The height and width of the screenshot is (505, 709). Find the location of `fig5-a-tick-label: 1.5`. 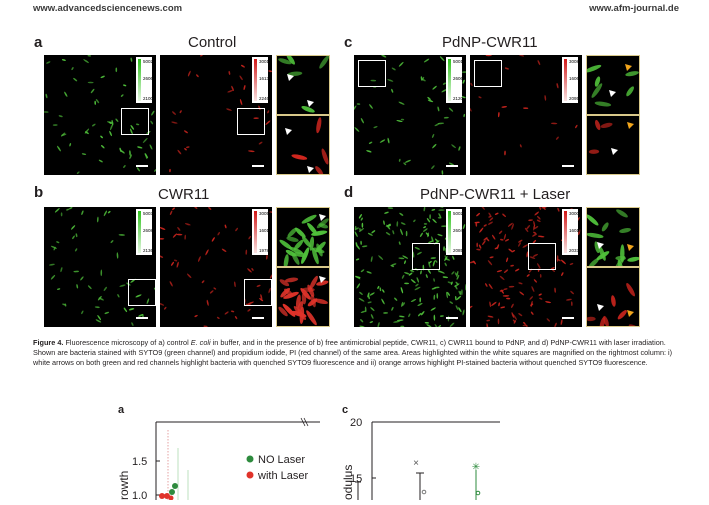

fig5-a-tick-label: 1.5 is located at coordinates (139, 462).